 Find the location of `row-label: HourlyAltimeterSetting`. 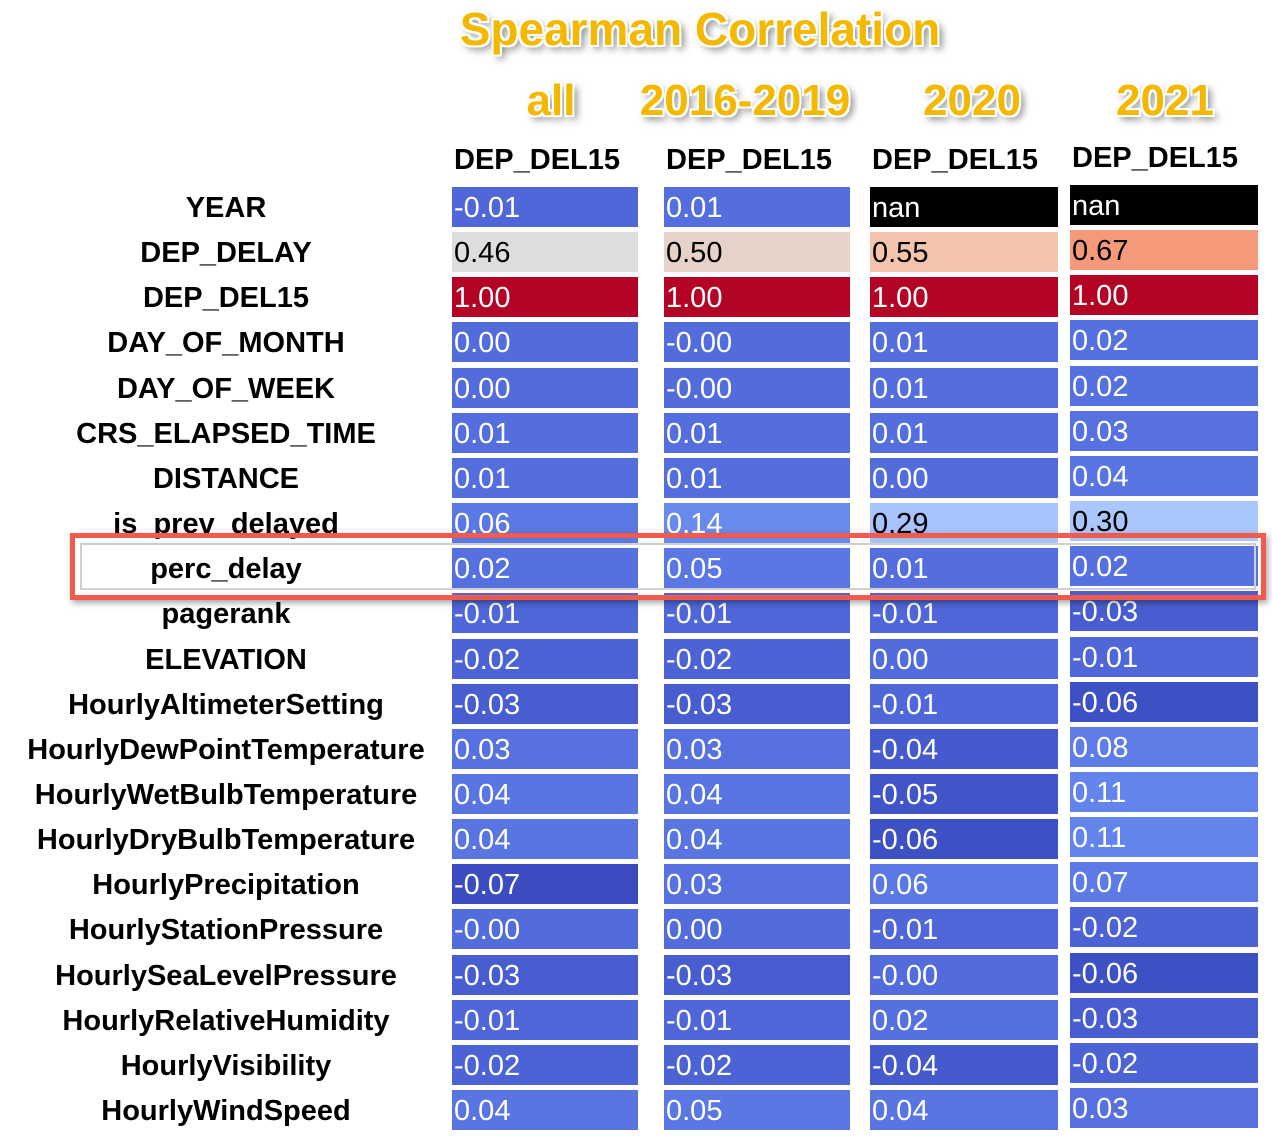

row-label: HourlyAltimeterSetting is located at coordinates (226, 704).